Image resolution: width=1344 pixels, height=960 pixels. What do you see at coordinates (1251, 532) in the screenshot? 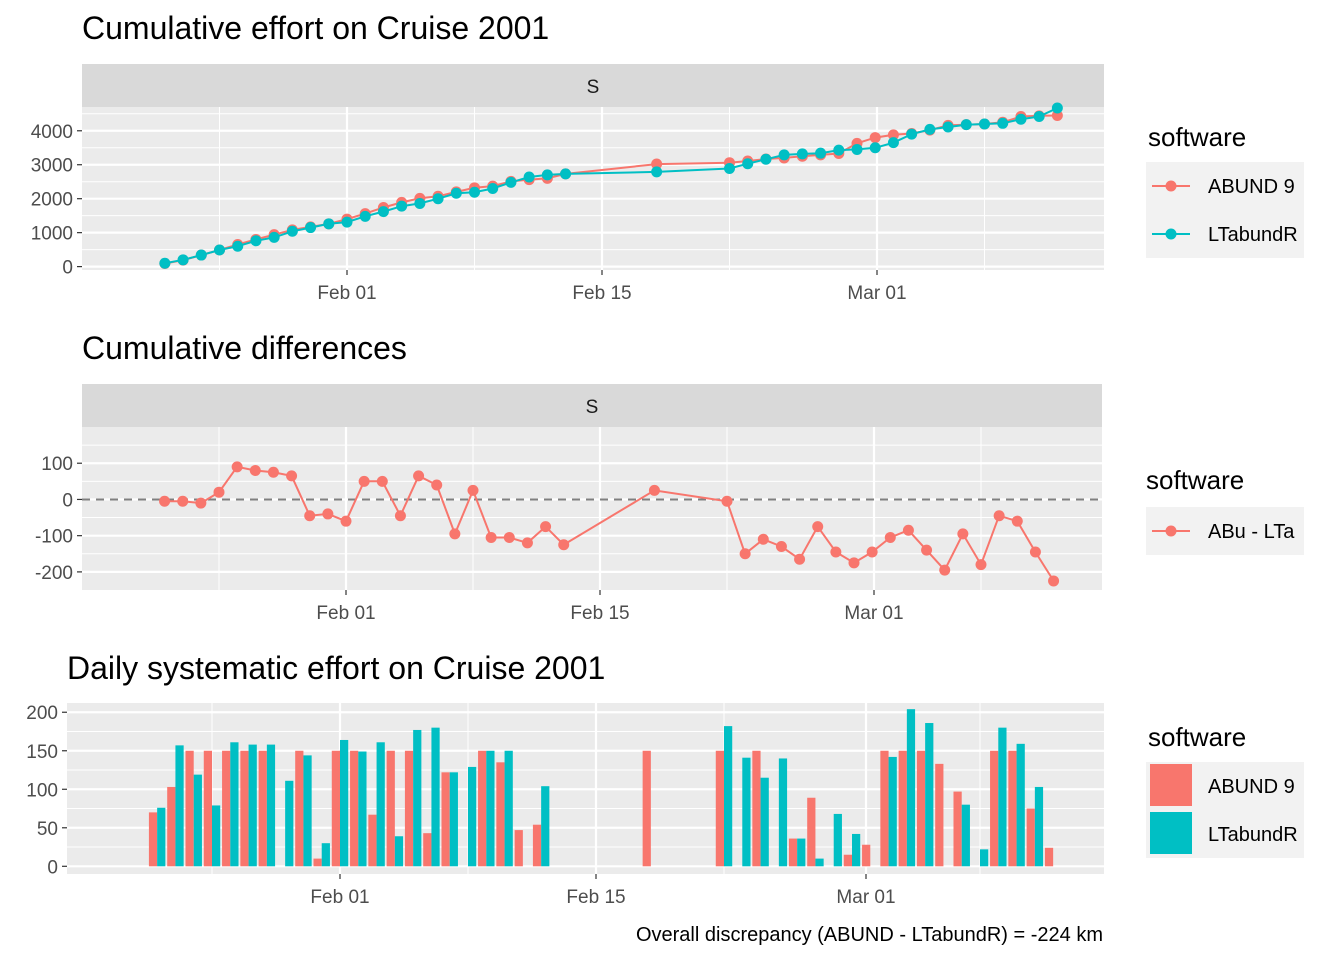
I see `legend-label: ABu - LTa` at bounding box center [1251, 532].